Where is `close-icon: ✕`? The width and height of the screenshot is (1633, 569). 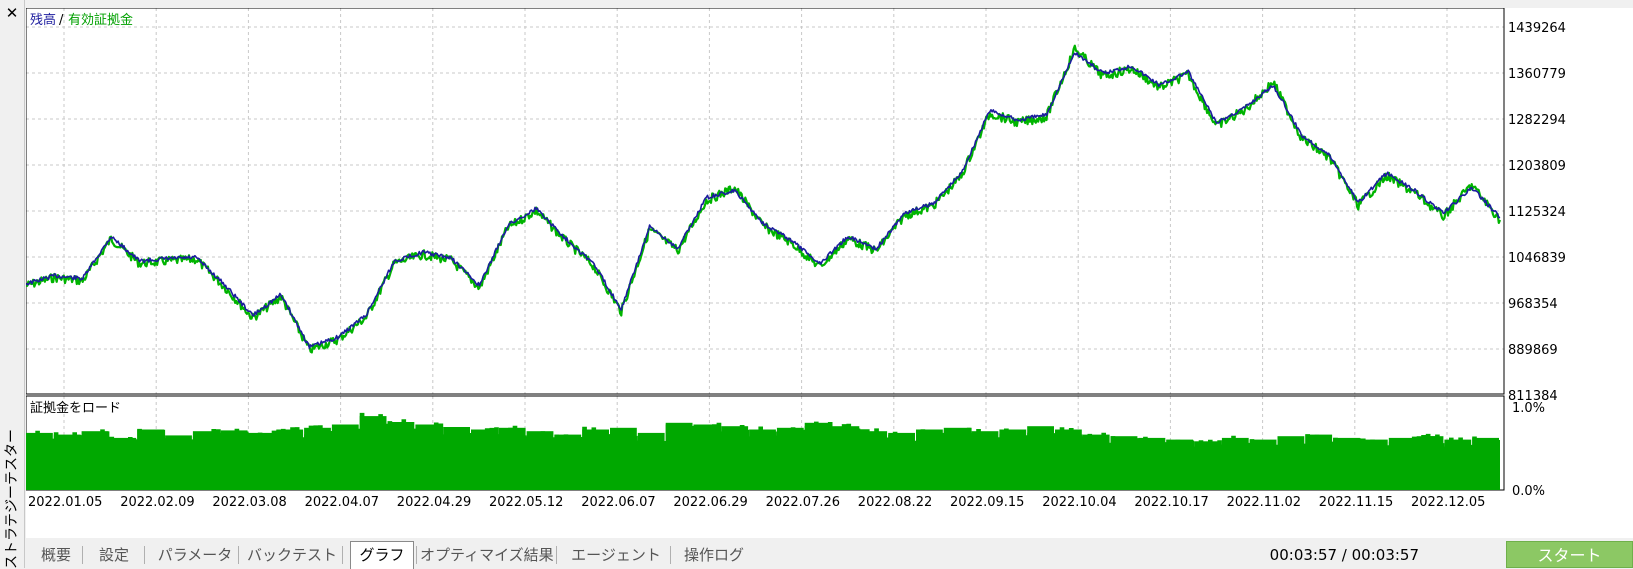
close-icon: ✕ is located at coordinates (12, 13).